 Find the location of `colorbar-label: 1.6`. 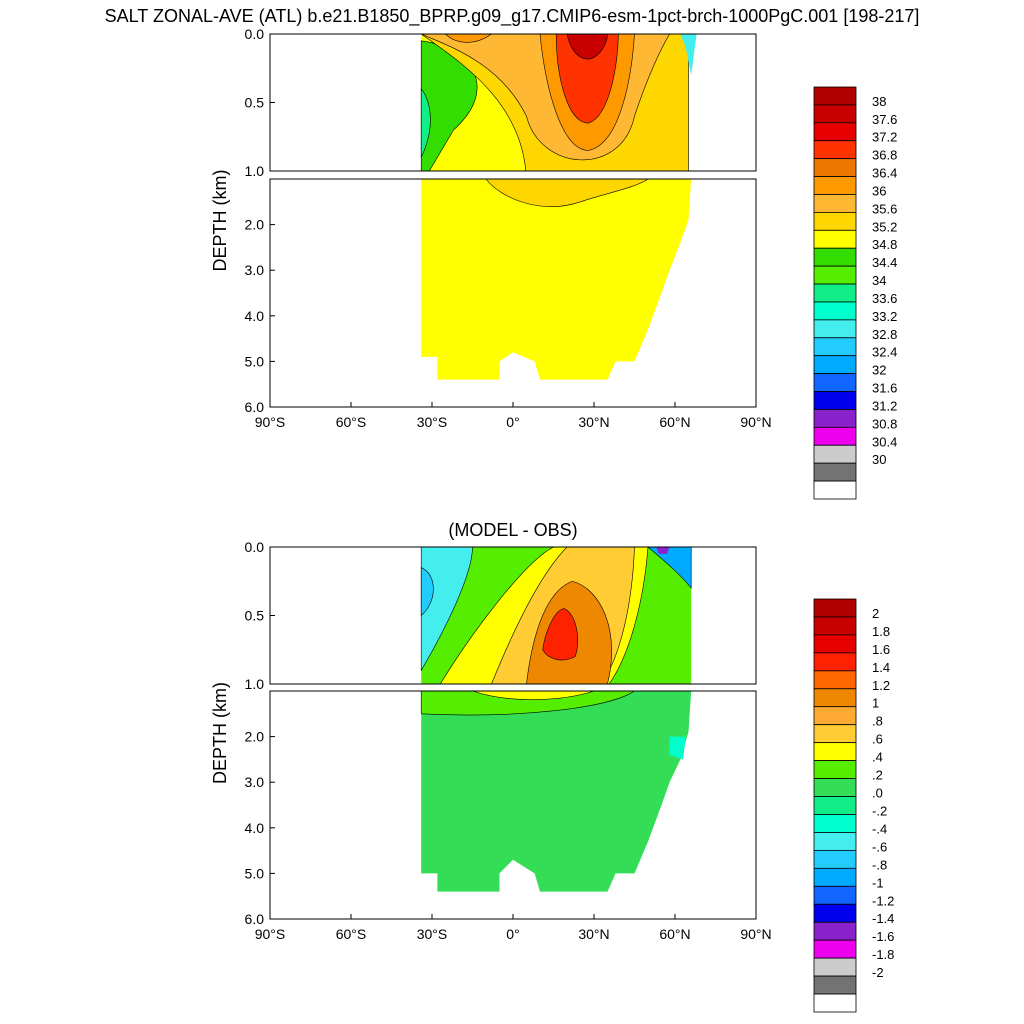

colorbar-label: 1.6 is located at coordinates (881, 649).